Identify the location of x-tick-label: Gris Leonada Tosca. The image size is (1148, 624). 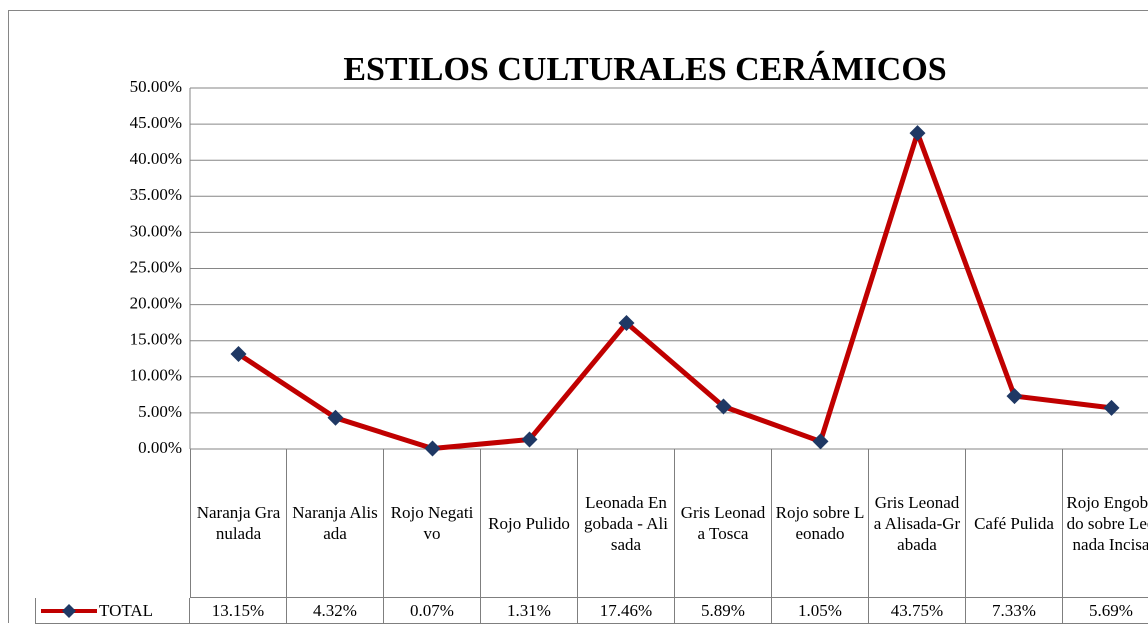
(723, 523).